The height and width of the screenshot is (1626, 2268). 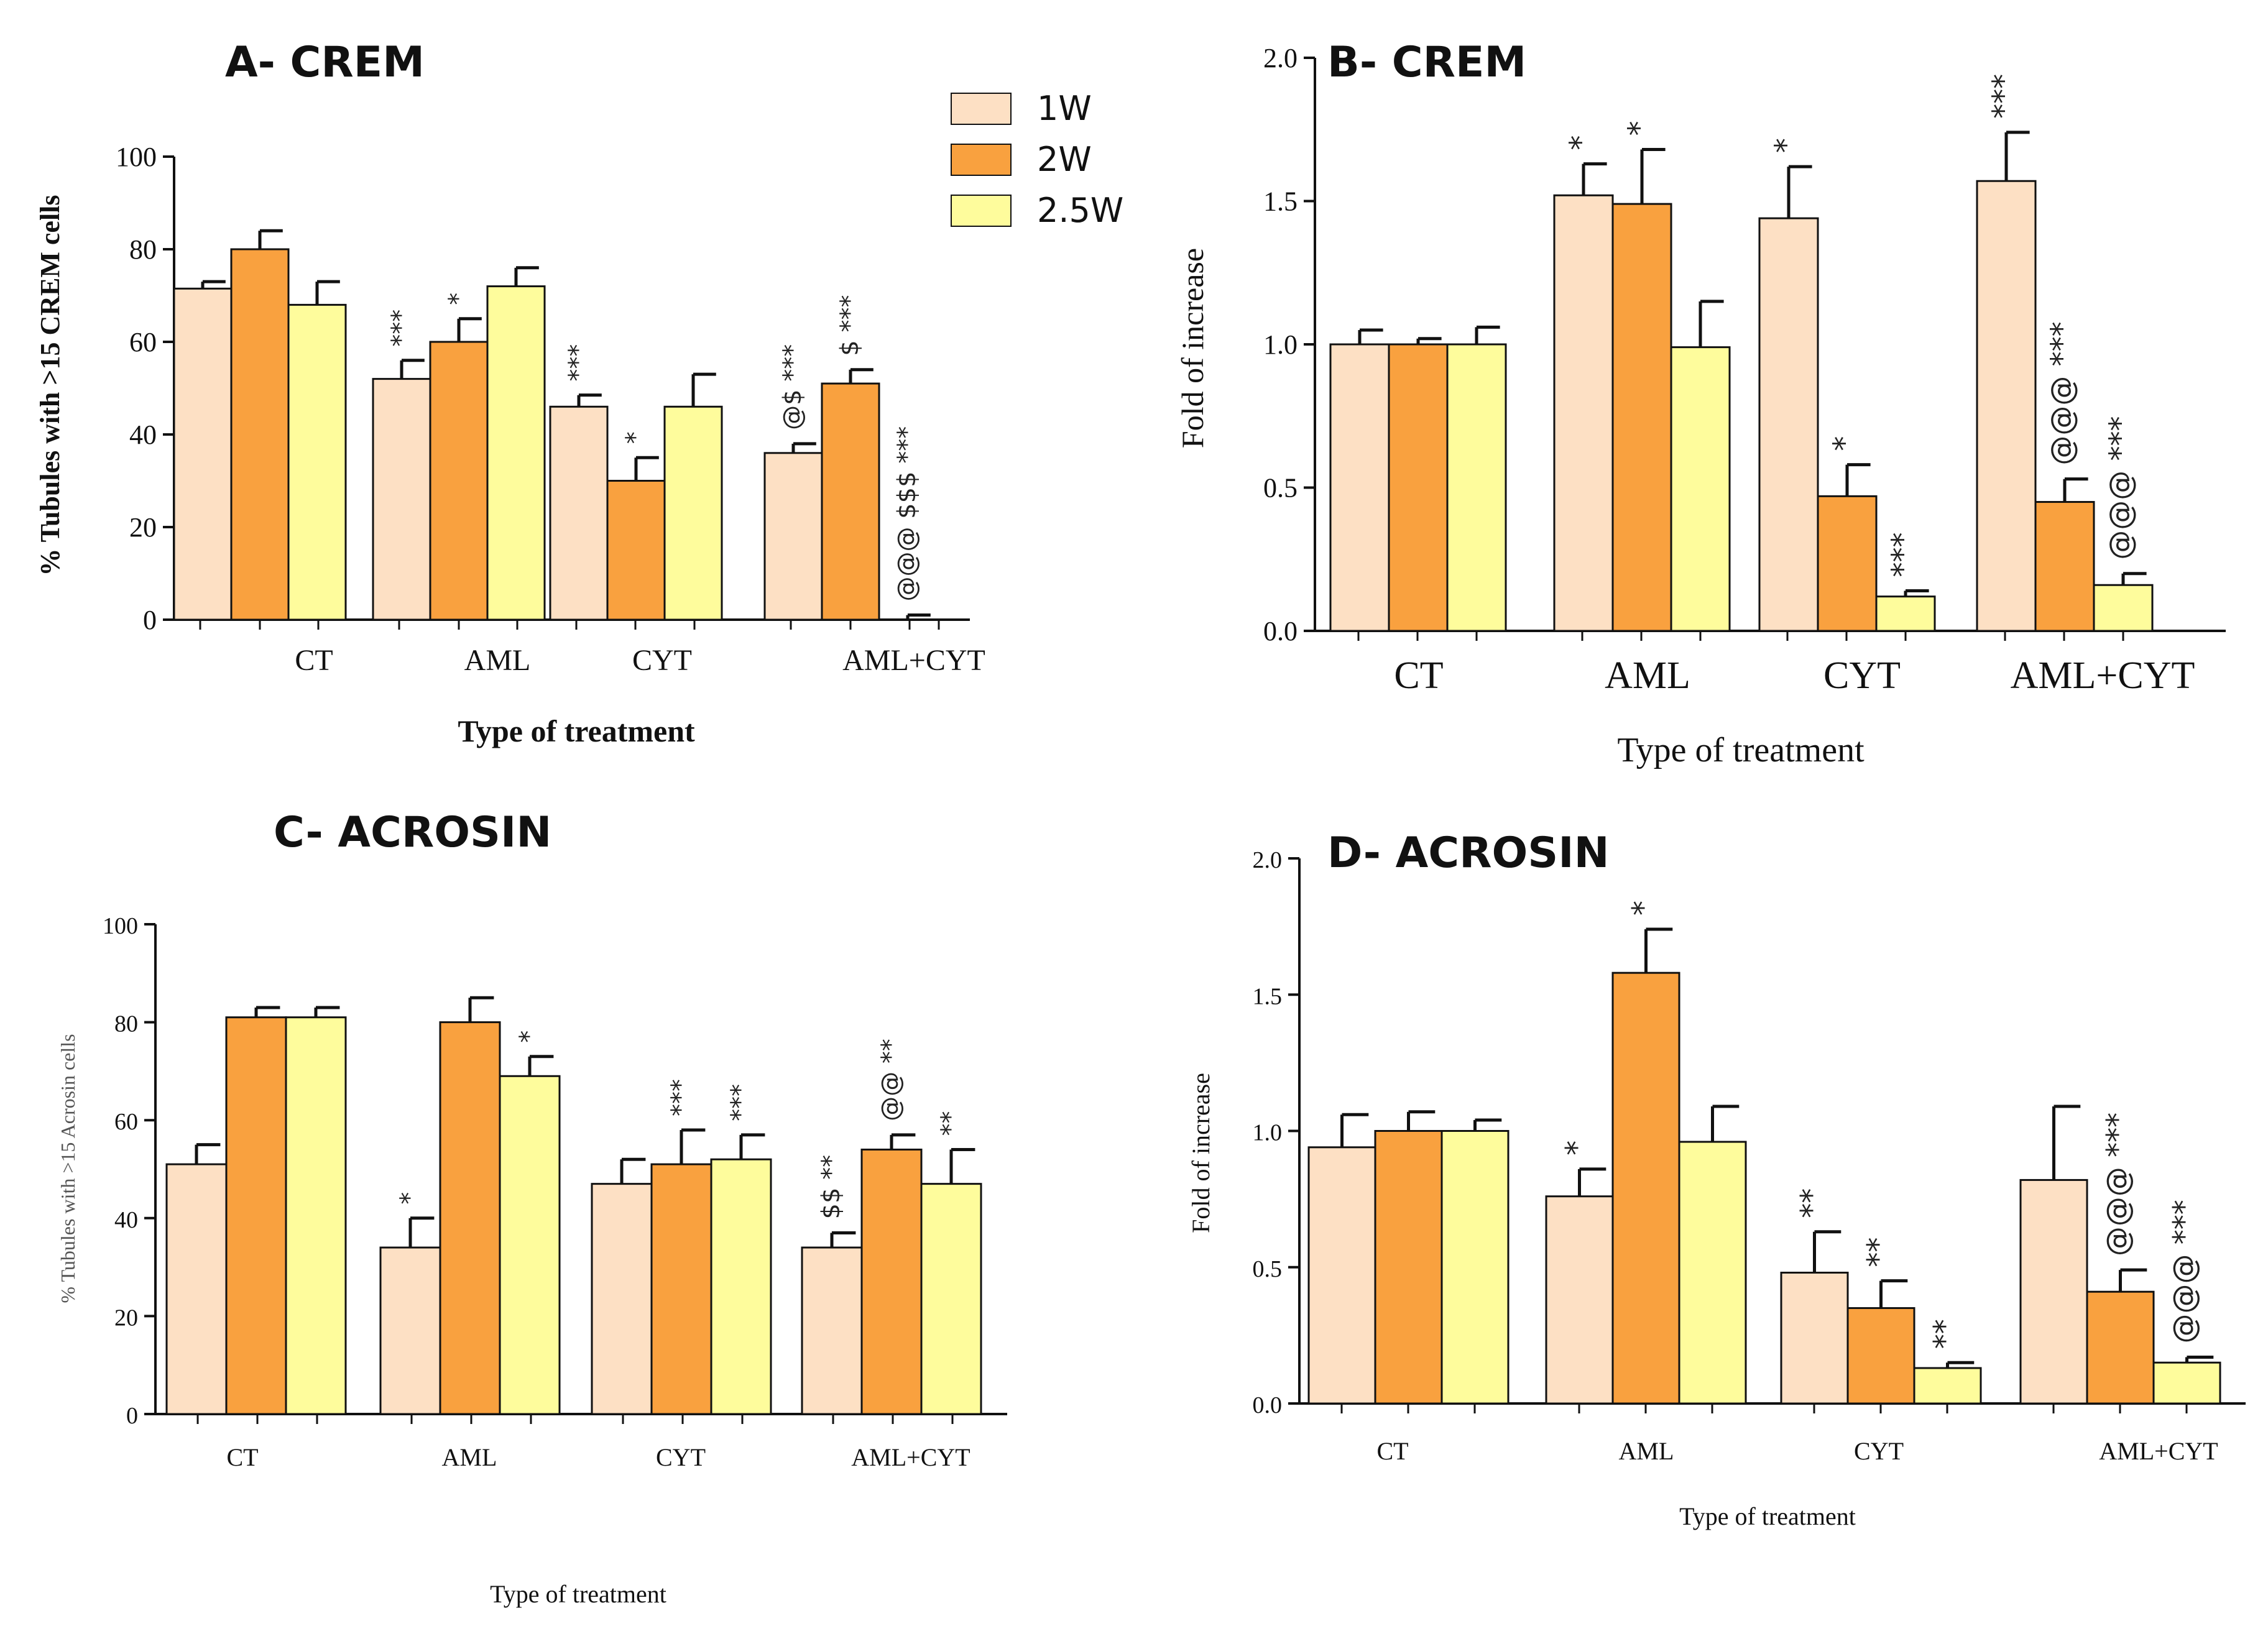 I want to click on panel-b-aml-plus-cyt-2-5w-bar, so click(x=2123, y=608).